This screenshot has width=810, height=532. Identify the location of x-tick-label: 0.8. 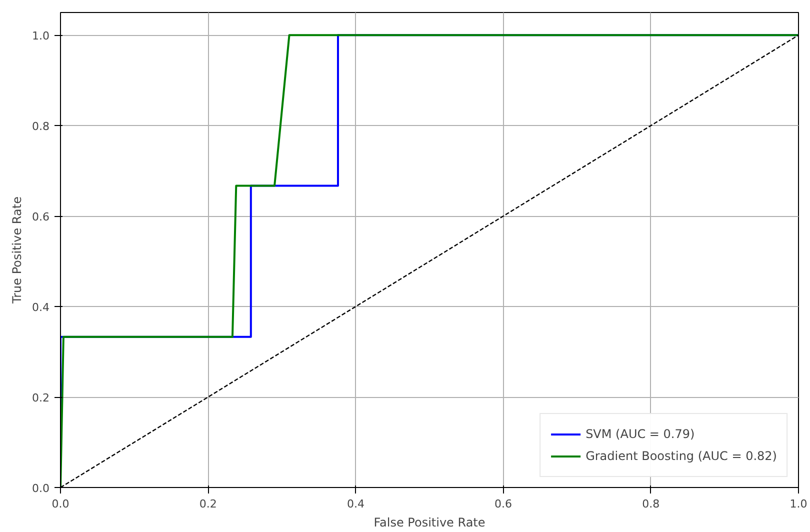
(651, 504).